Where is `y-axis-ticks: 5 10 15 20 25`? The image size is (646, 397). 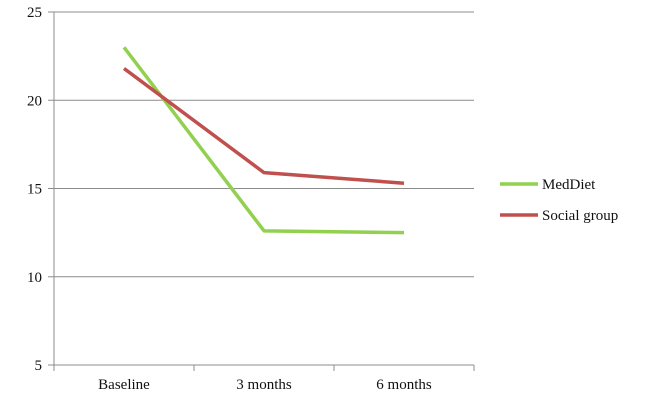 y-axis-ticks: 5 10 15 20 25 is located at coordinates (34, 189).